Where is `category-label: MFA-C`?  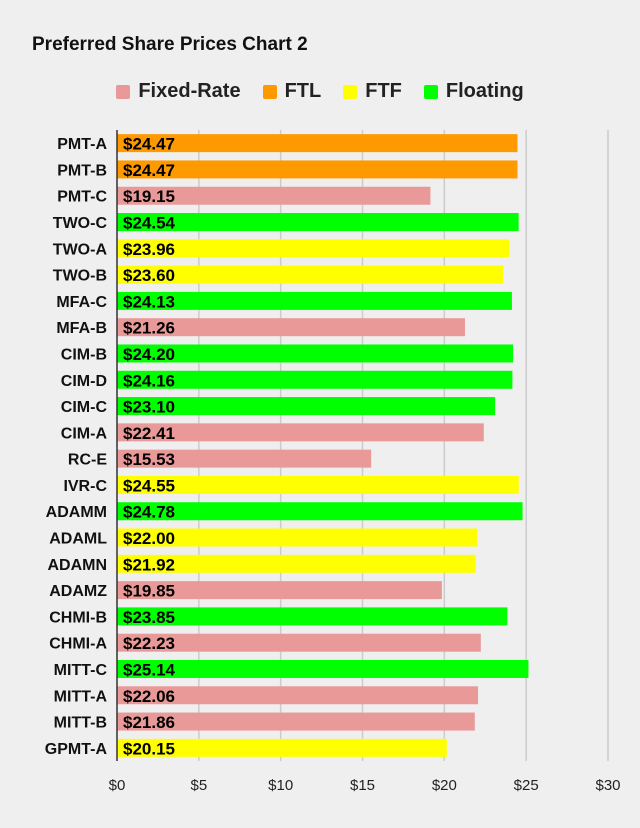
category-label: MFA-C is located at coordinates (81, 302).